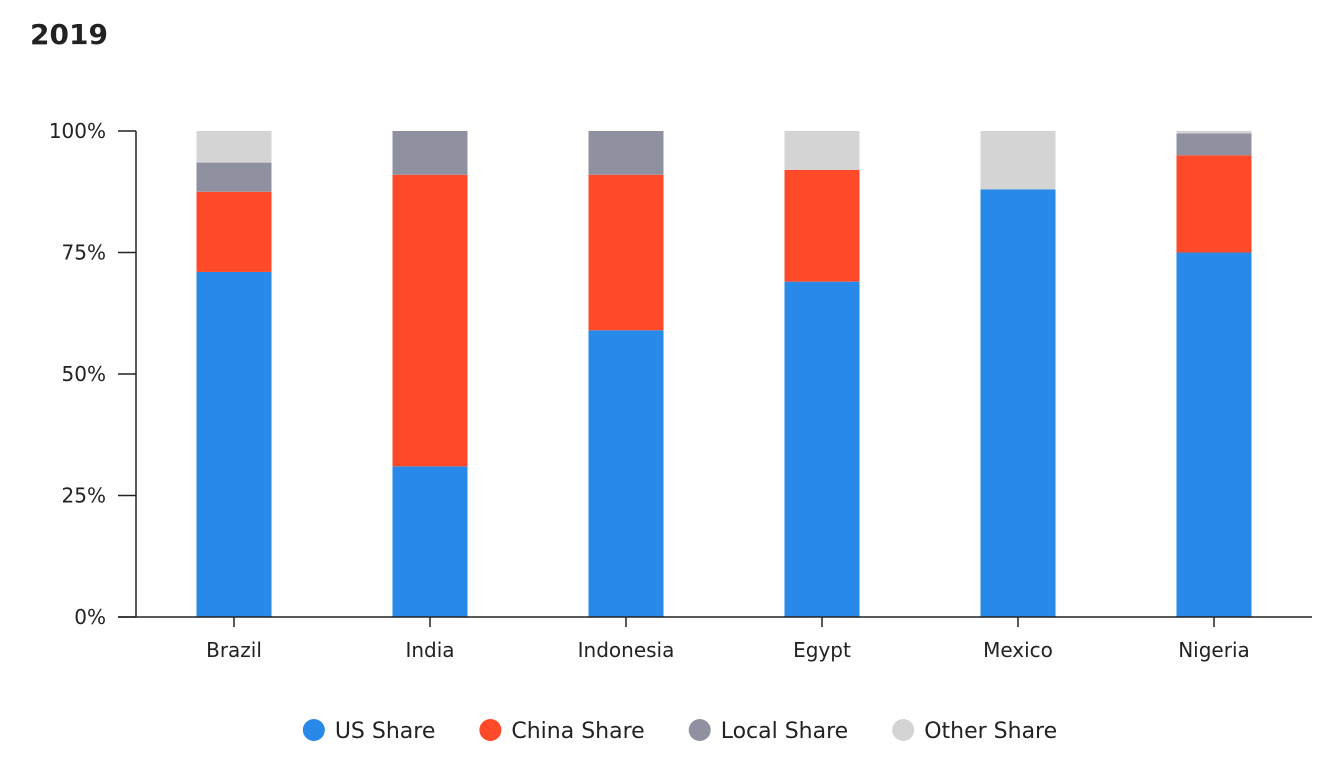 This screenshot has width=1340, height=768. I want to click on legend-marker-local-share, so click(699, 730).